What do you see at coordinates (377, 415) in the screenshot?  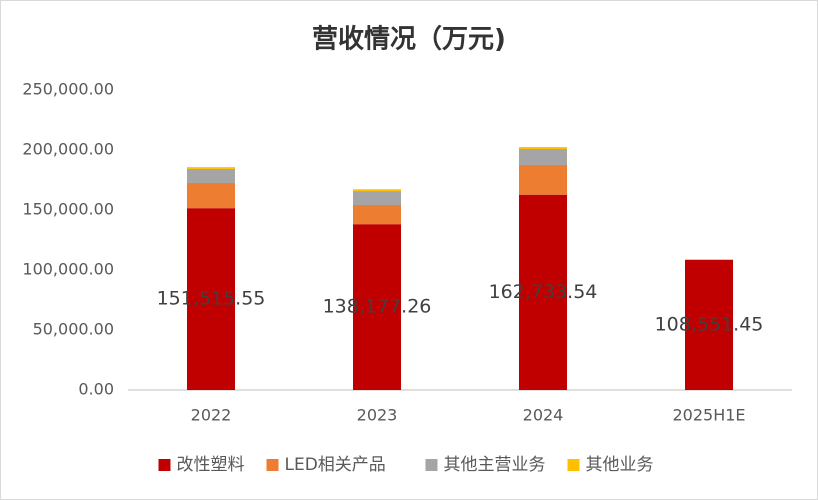 I see `x-tick-label: 2023` at bounding box center [377, 415].